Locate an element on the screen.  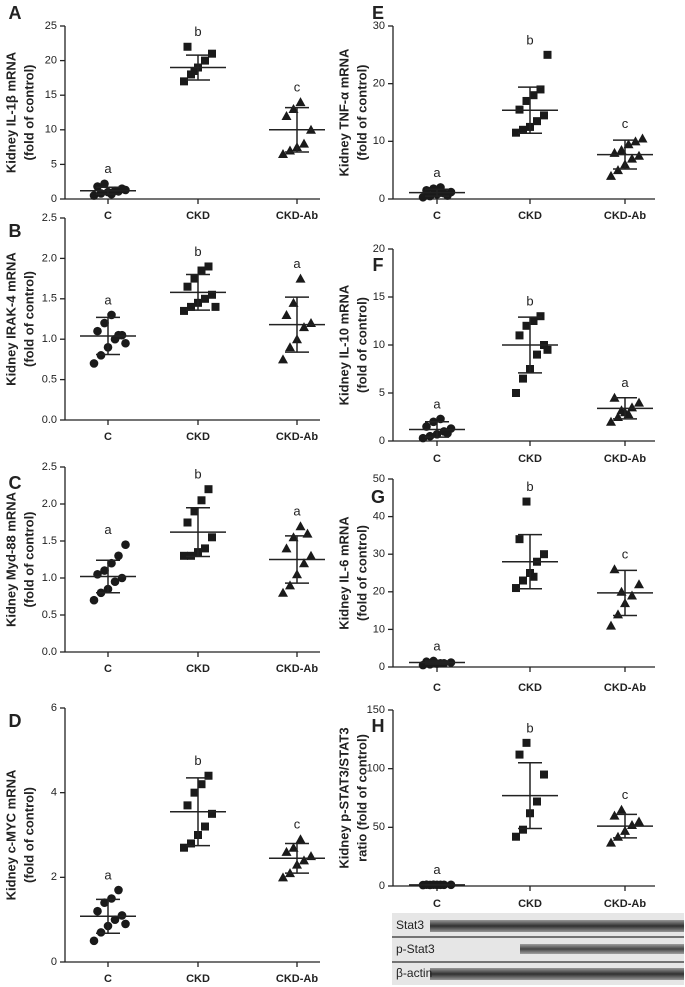
y-tick-label: 1.5 is located at coordinates (49, 299).